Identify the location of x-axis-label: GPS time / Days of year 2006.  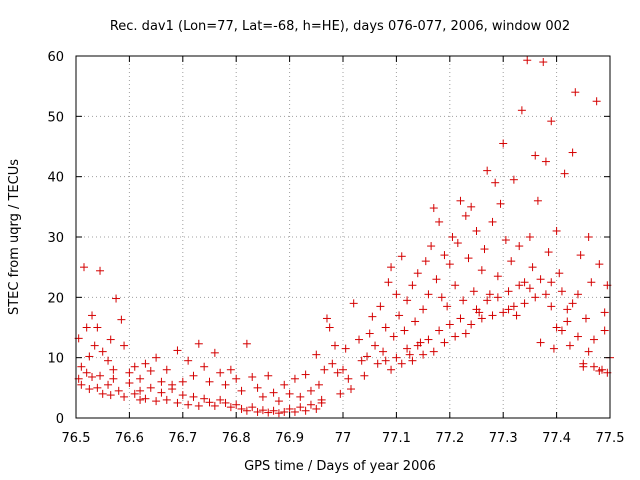
(340, 466).